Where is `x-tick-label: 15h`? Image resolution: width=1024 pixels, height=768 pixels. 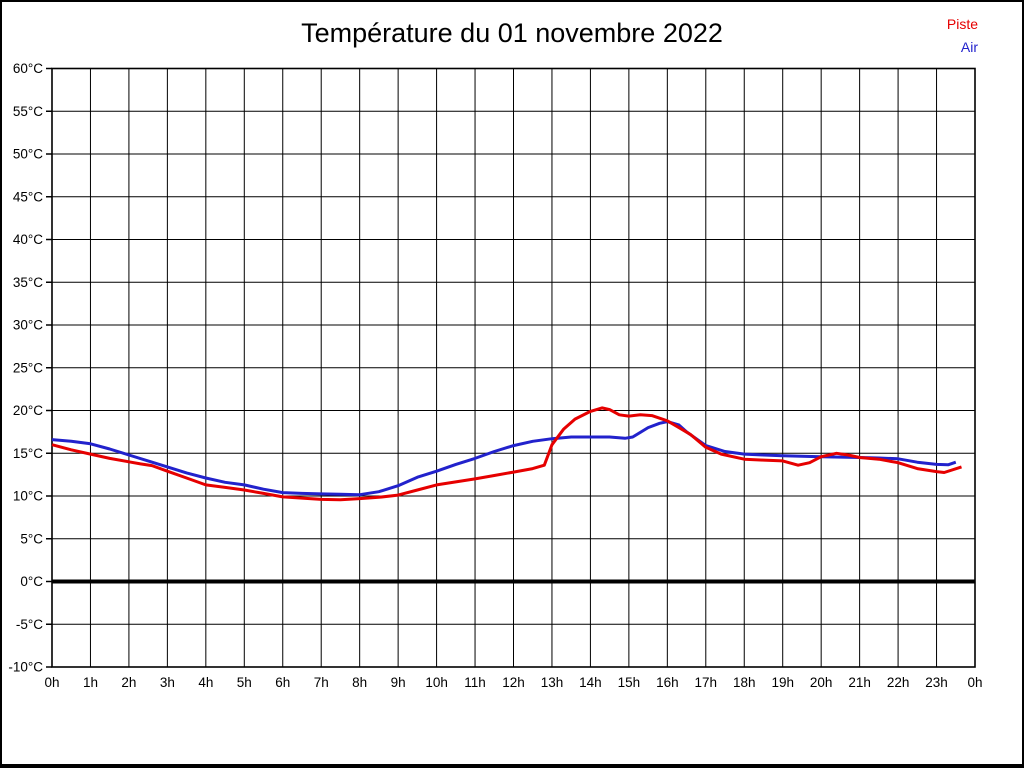 x-tick-label: 15h is located at coordinates (629, 682).